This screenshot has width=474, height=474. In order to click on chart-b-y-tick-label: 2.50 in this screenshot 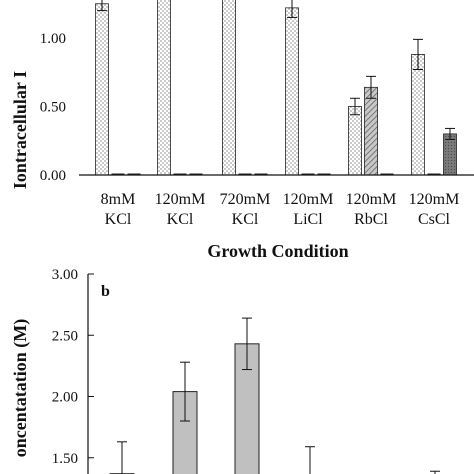, I will do `click(65, 336)`.